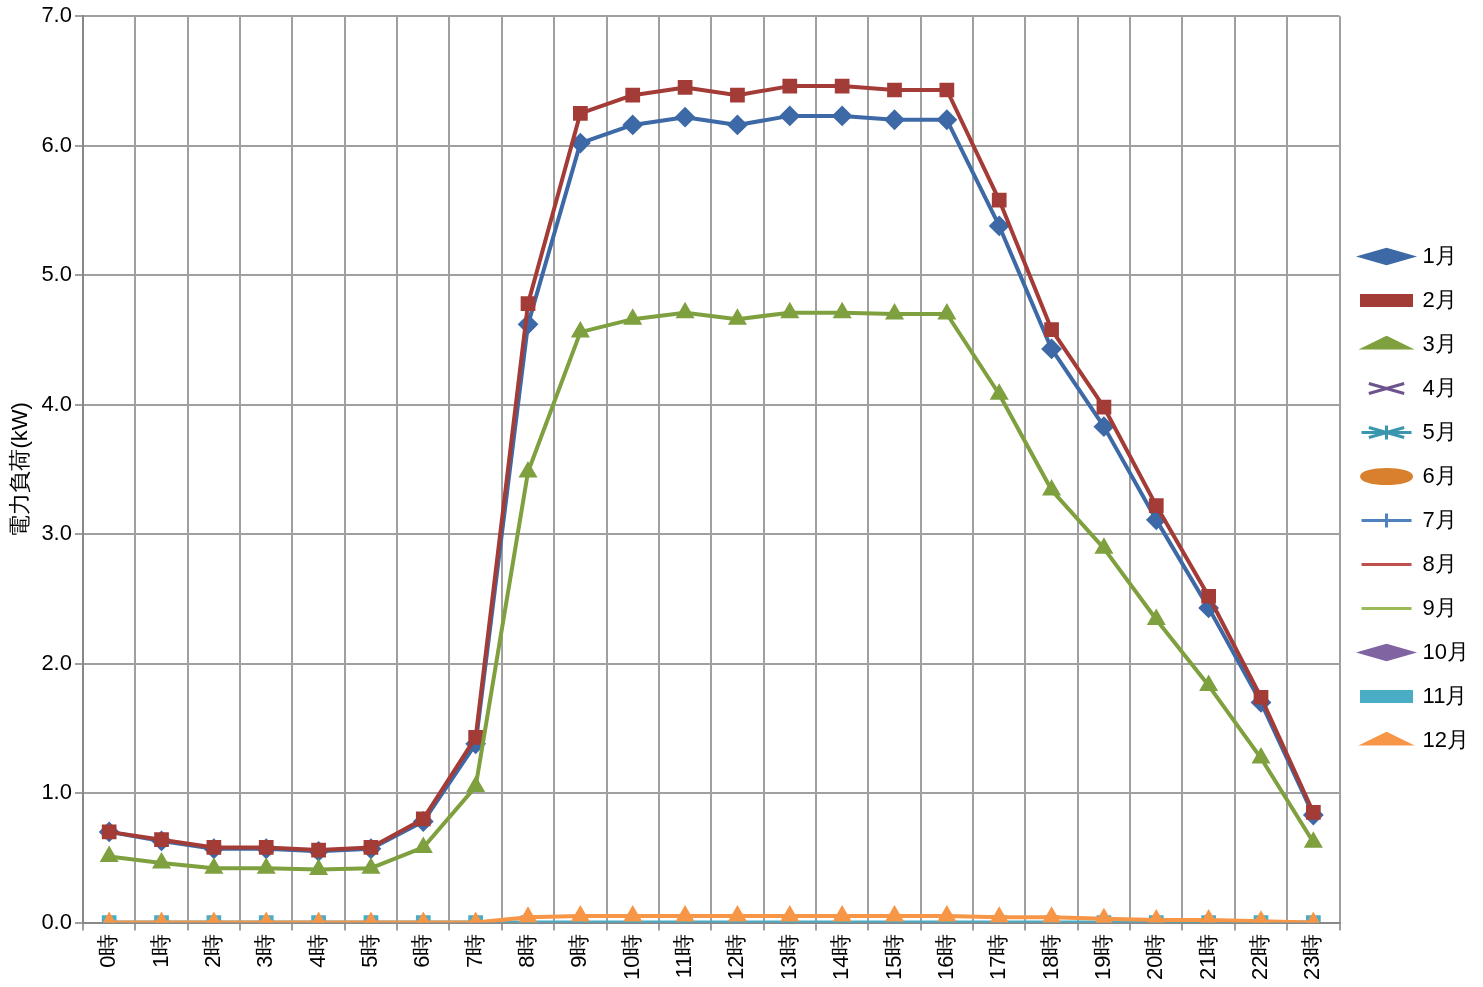  What do you see at coordinates (1439, 563) in the screenshot?
I see `legend-label: 8月` at bounding box center [1439, 563].